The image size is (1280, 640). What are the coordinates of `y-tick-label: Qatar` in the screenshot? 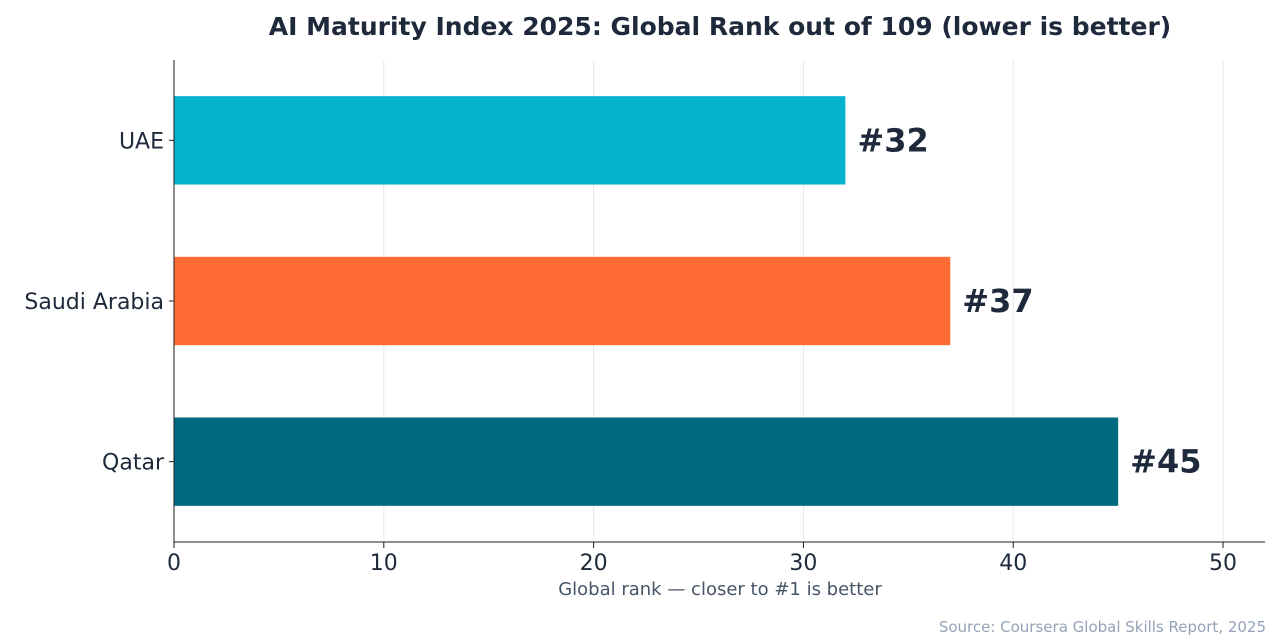 It's located at (133, 463).